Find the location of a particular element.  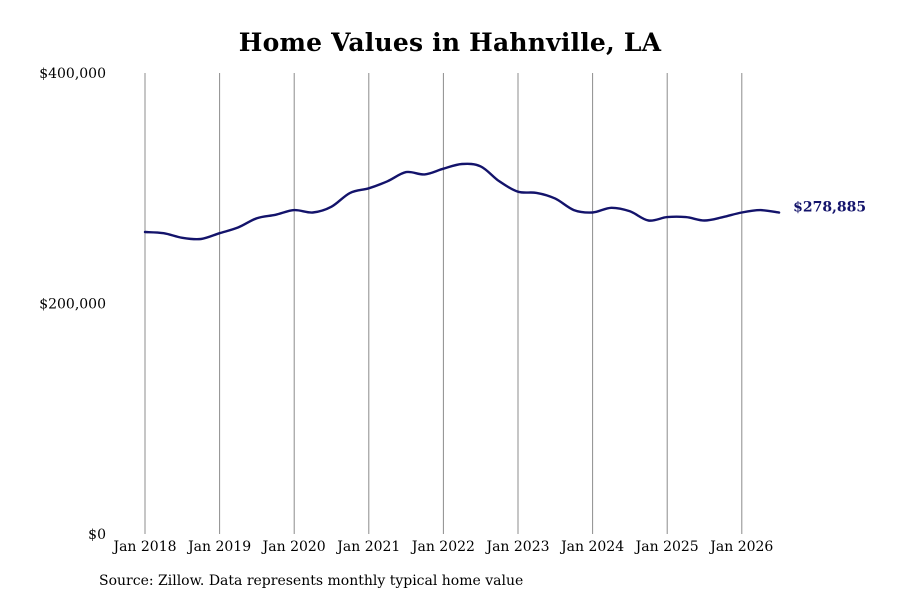

chart-title: Home Values in Hahnville, LA is located at coordinates (450, 42).